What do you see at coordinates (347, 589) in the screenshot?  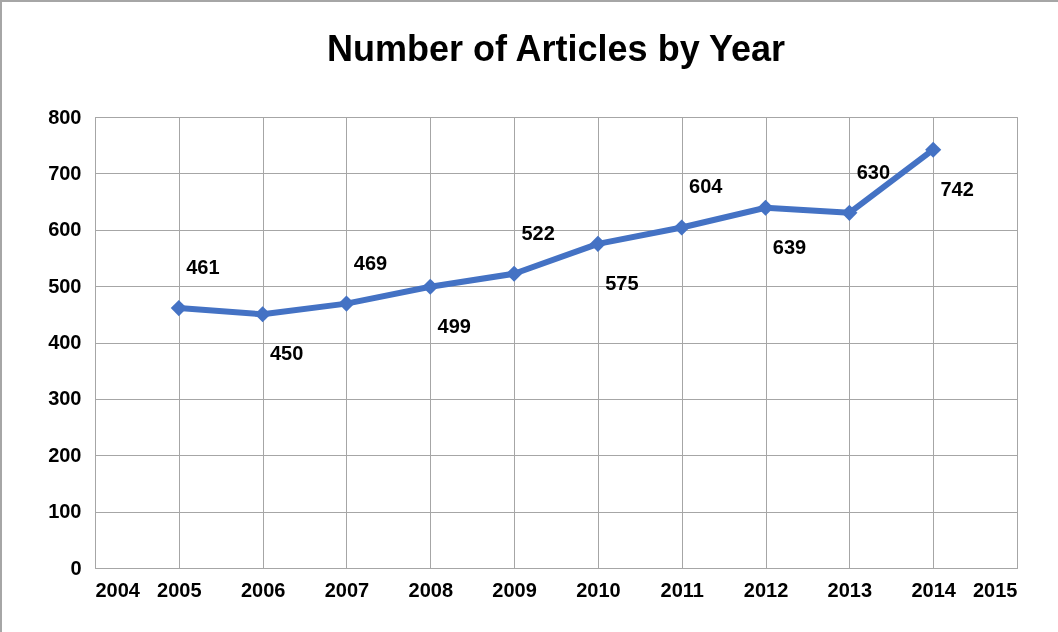 I see `x-tick-label: 2007` at bounding box center [347, 589].